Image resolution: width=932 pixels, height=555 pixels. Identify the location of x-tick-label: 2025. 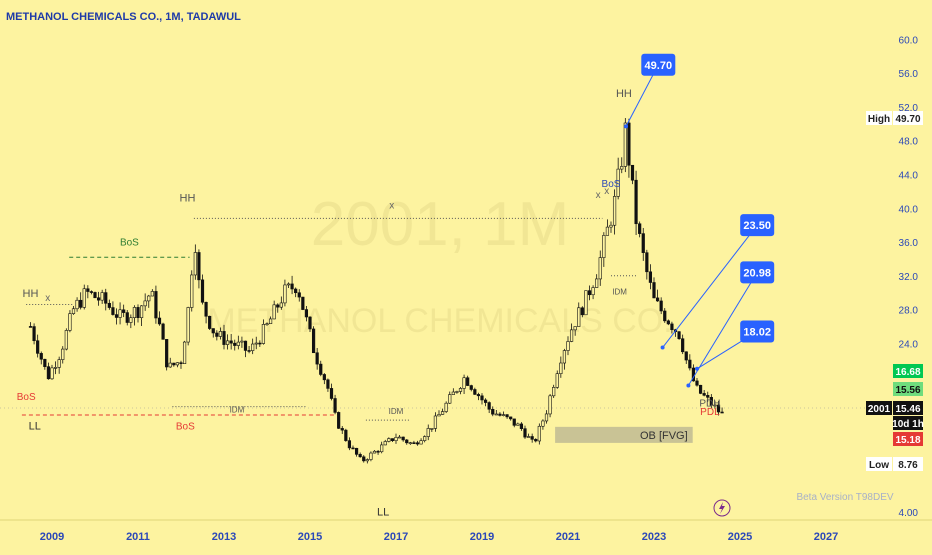
(740, 537).